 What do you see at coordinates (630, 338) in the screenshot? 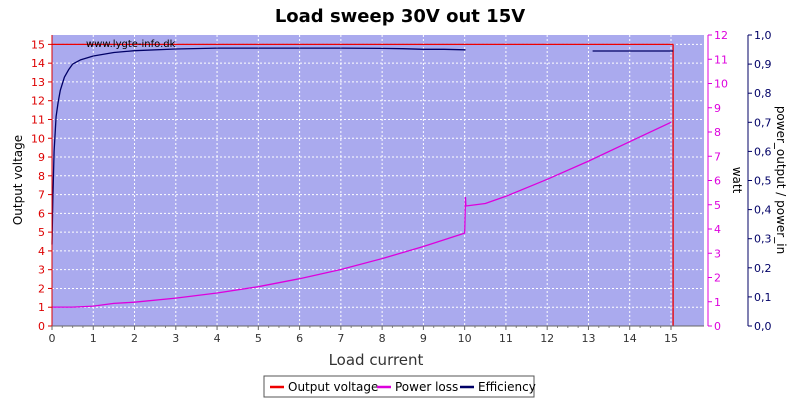
I see `x-tick-label: 14` at bounding box center [630, 338].